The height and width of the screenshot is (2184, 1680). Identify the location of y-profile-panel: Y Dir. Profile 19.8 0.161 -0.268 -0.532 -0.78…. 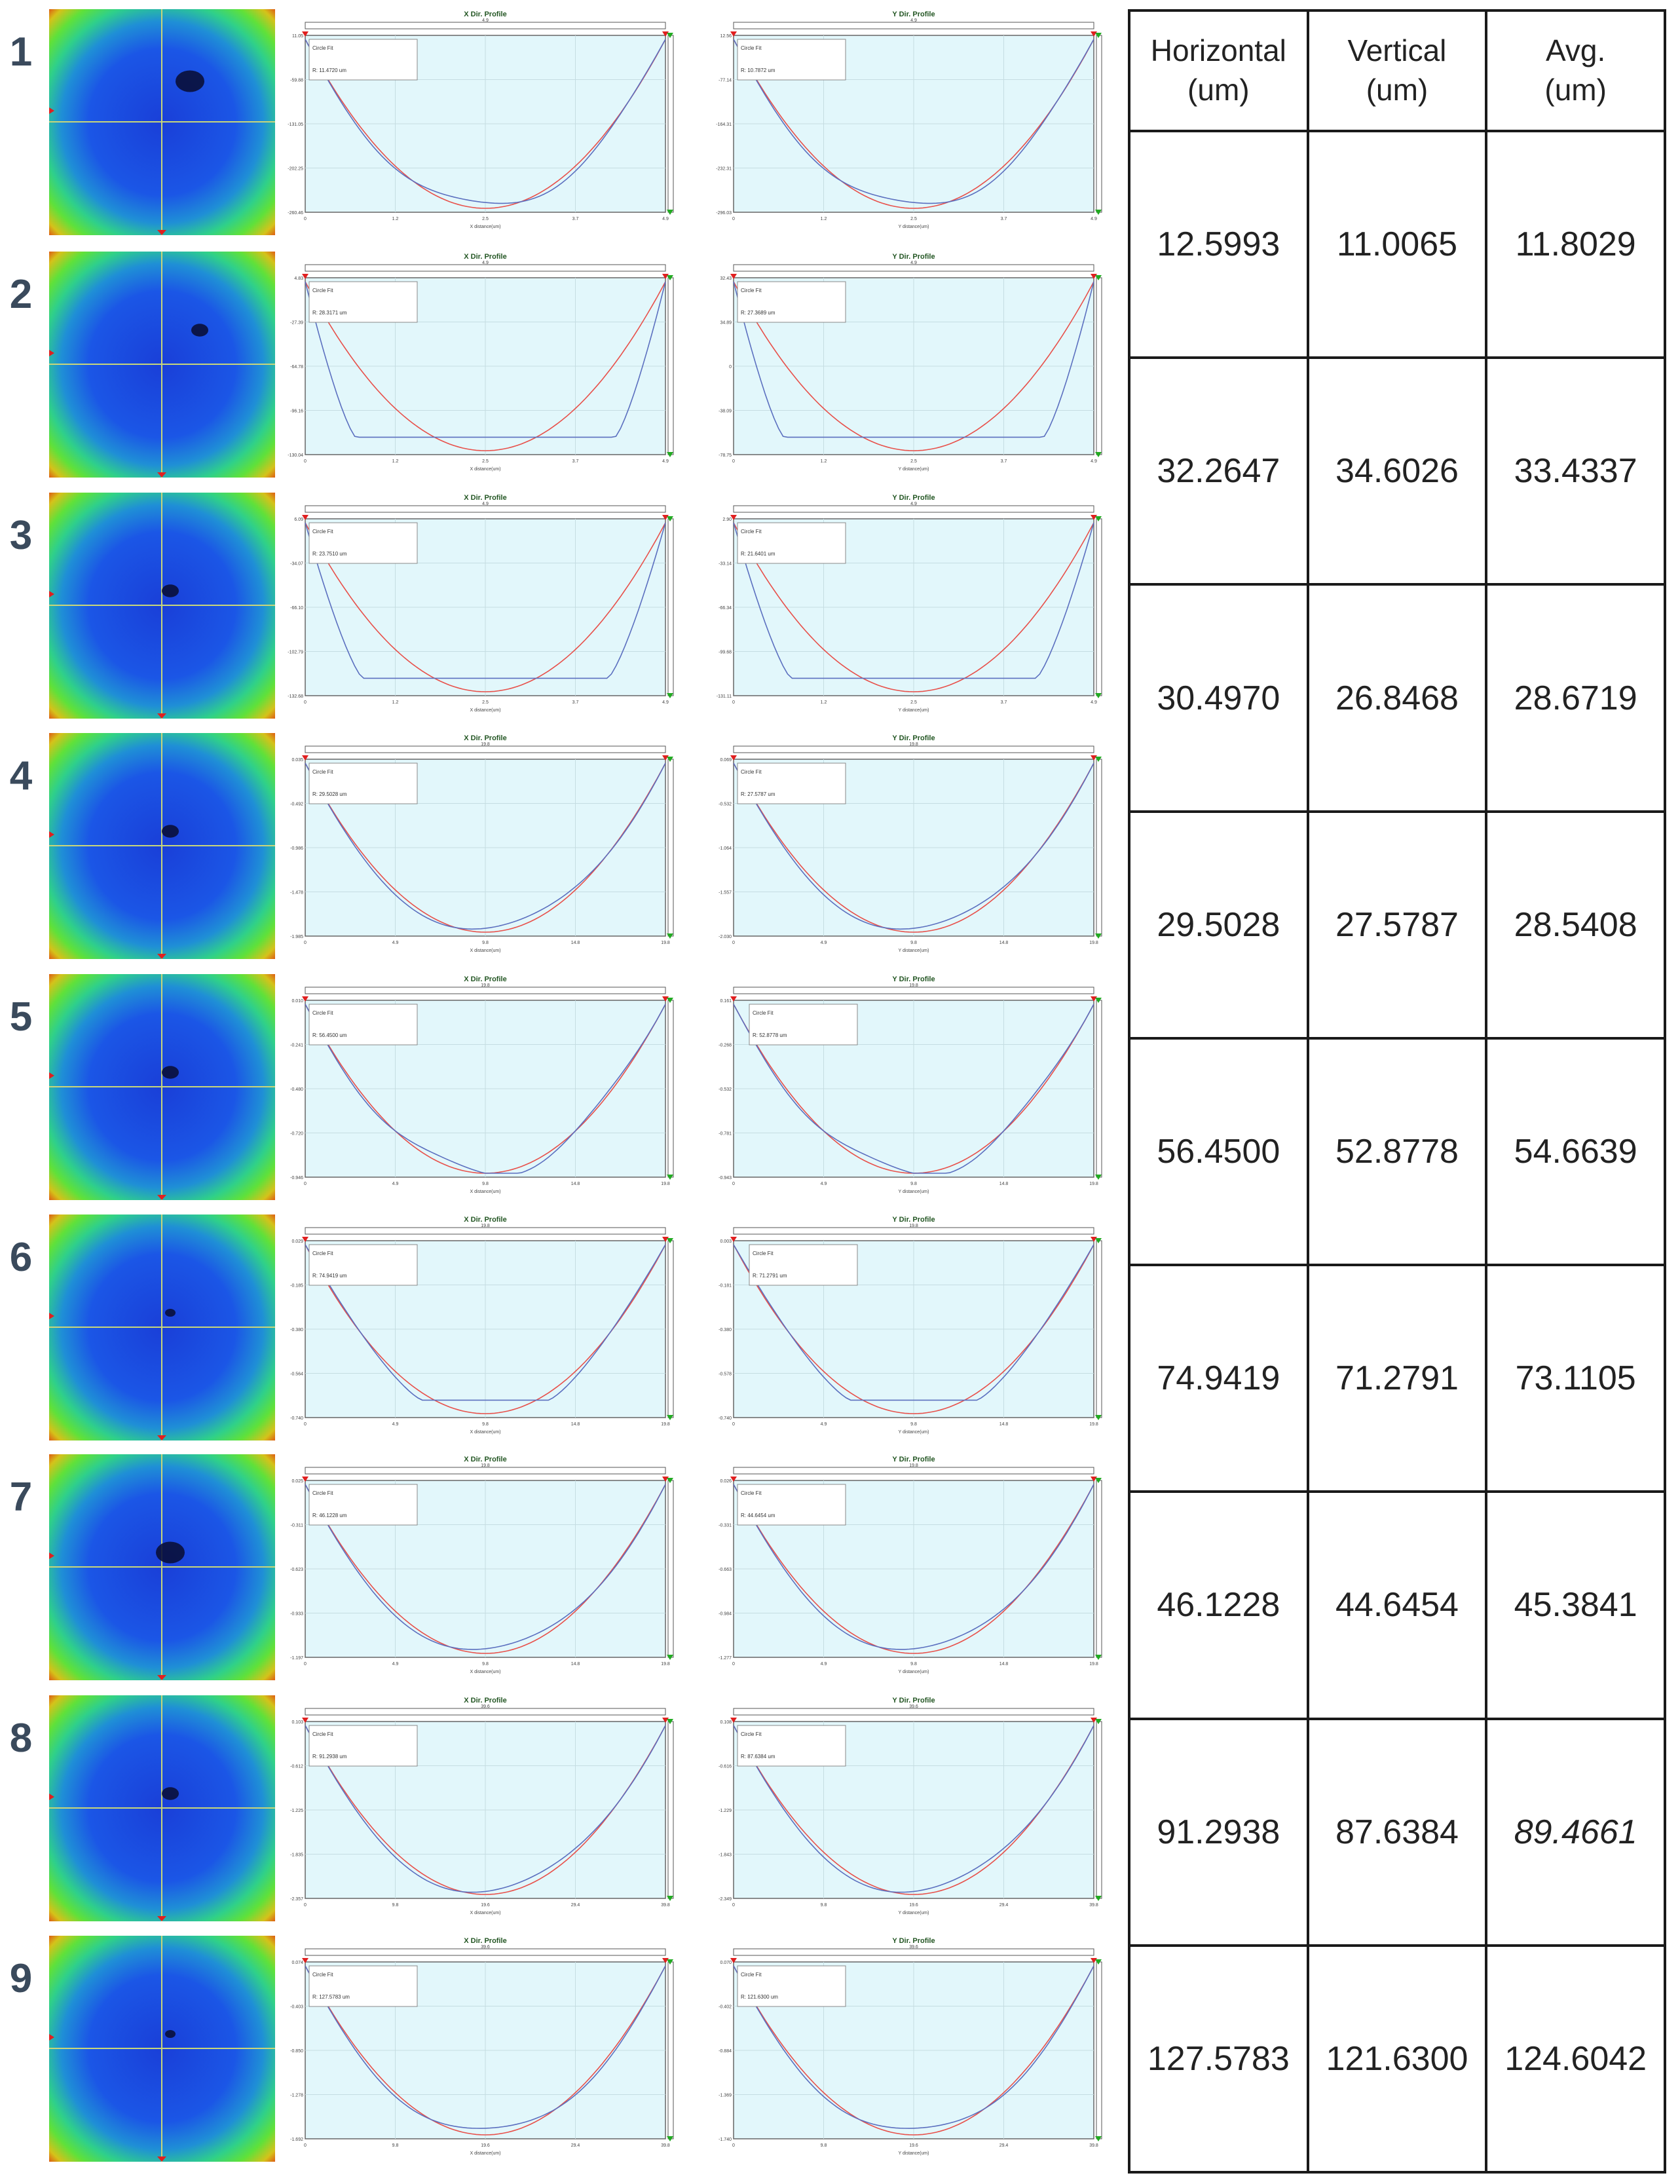
(913, 1087).